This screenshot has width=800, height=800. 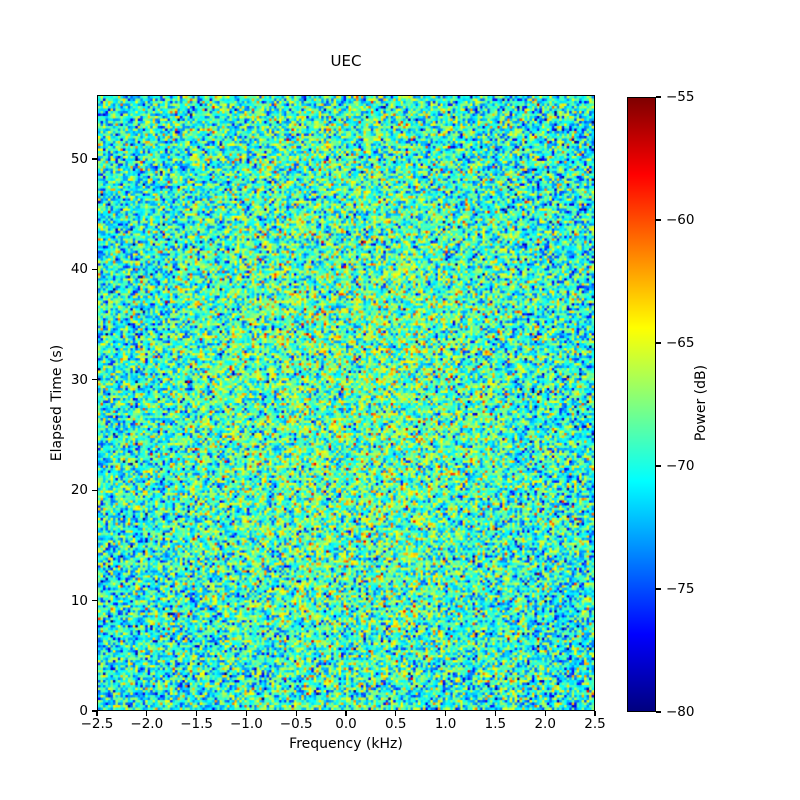 What do you see at coordinates (680, 466) in the screenshot?
I see `colorbar-tick-label: −70` at bounding box center [680, 466].